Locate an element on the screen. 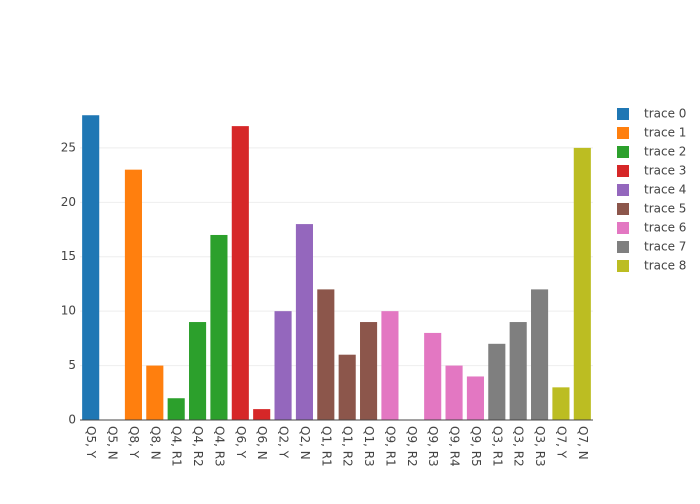 The height and width of the screenshot is (504, 700). y-tick-label: 20 is located at coordinates (68, 202).